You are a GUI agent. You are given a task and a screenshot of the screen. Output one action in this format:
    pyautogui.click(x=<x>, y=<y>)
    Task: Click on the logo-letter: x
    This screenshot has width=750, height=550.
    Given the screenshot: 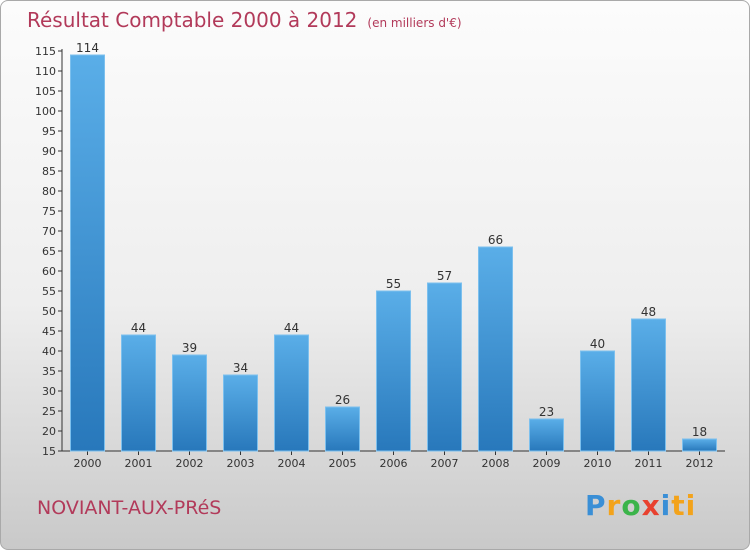 What is the action you would take?
    pyautogui.click(x=651, y=505)
    